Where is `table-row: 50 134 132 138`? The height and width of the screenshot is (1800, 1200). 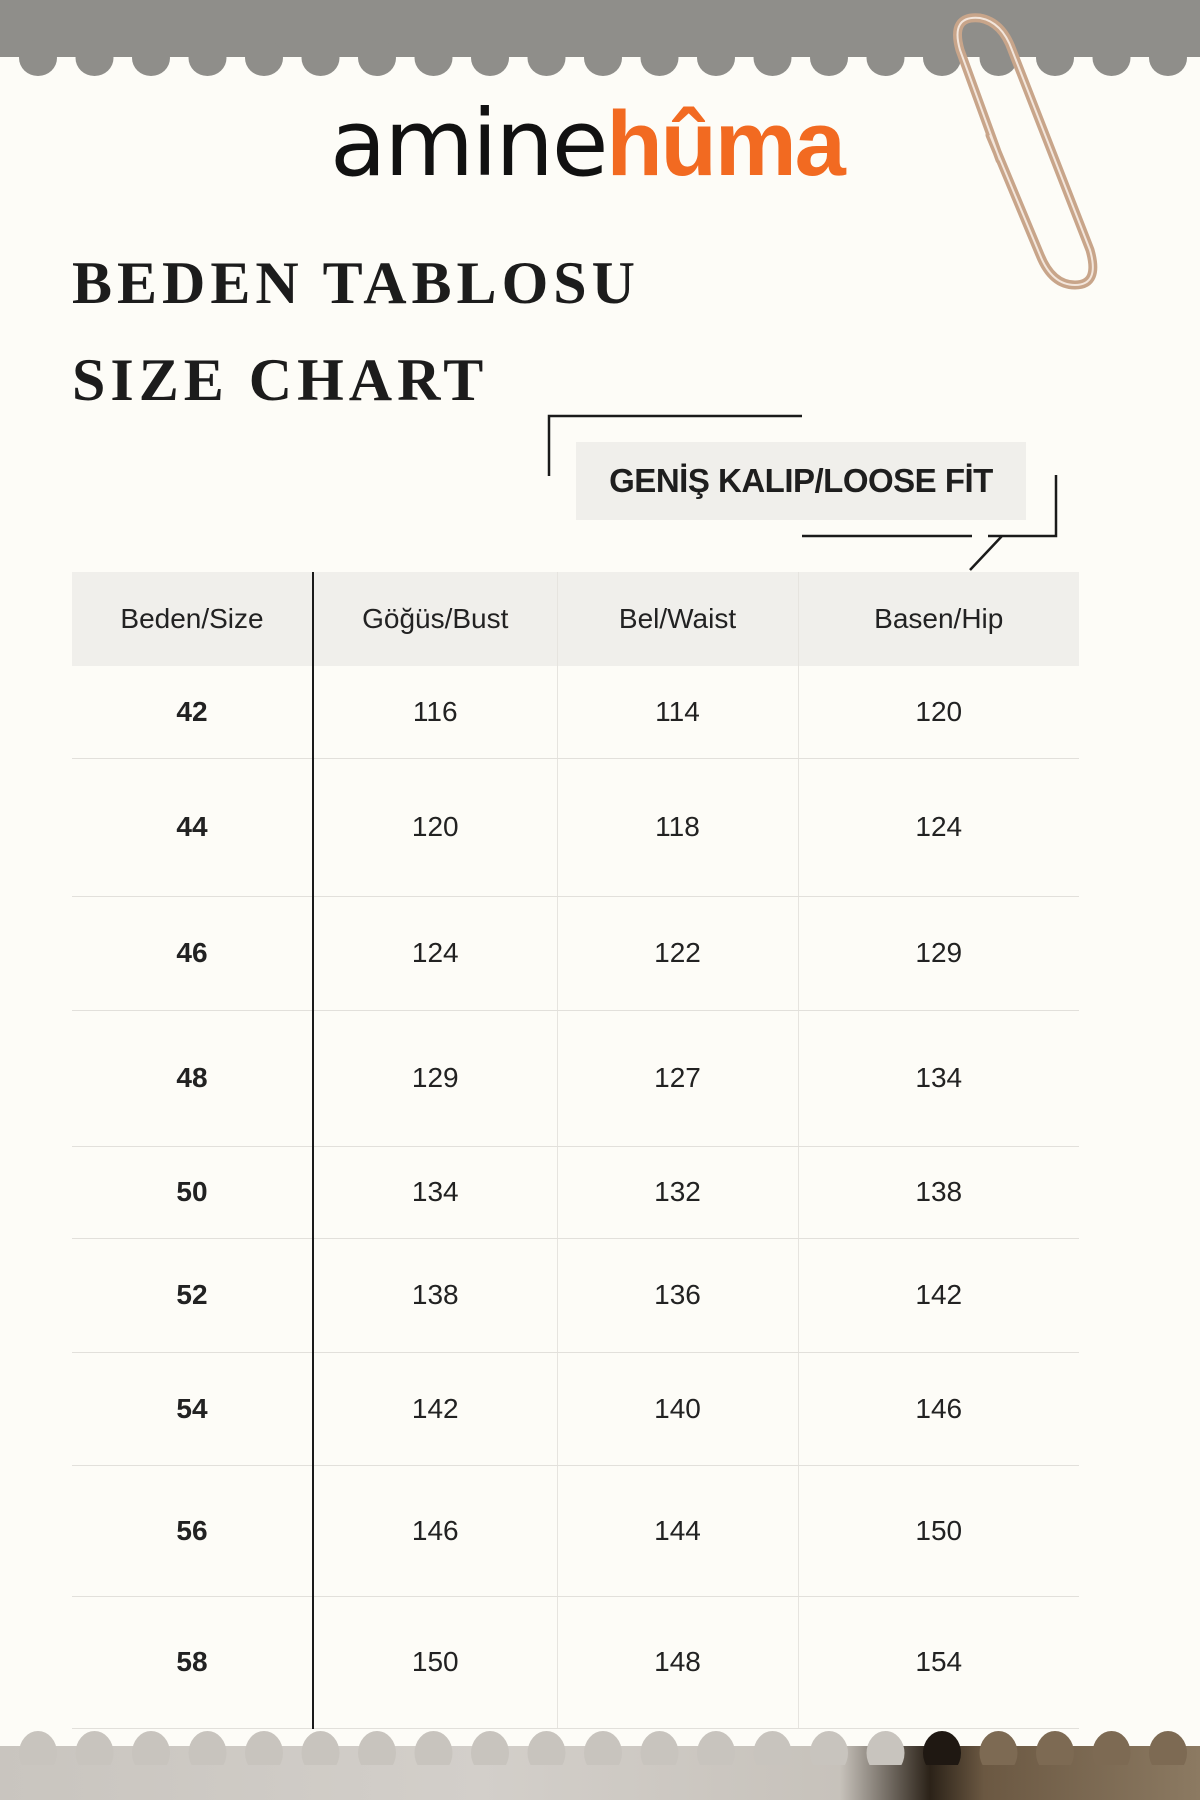
table-row: 50 134 132 138 is located at coordinates (575, 1192).